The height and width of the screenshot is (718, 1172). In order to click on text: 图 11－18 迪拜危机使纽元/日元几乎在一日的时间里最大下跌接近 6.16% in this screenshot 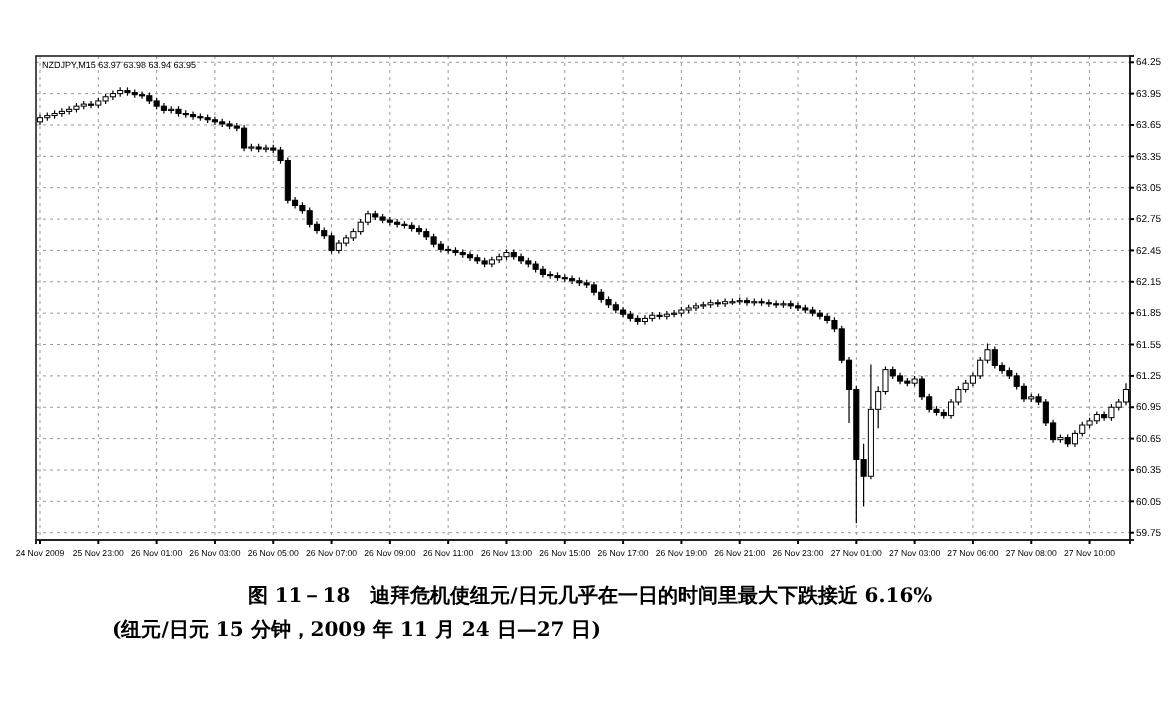, I will do `click(590, 596)`.